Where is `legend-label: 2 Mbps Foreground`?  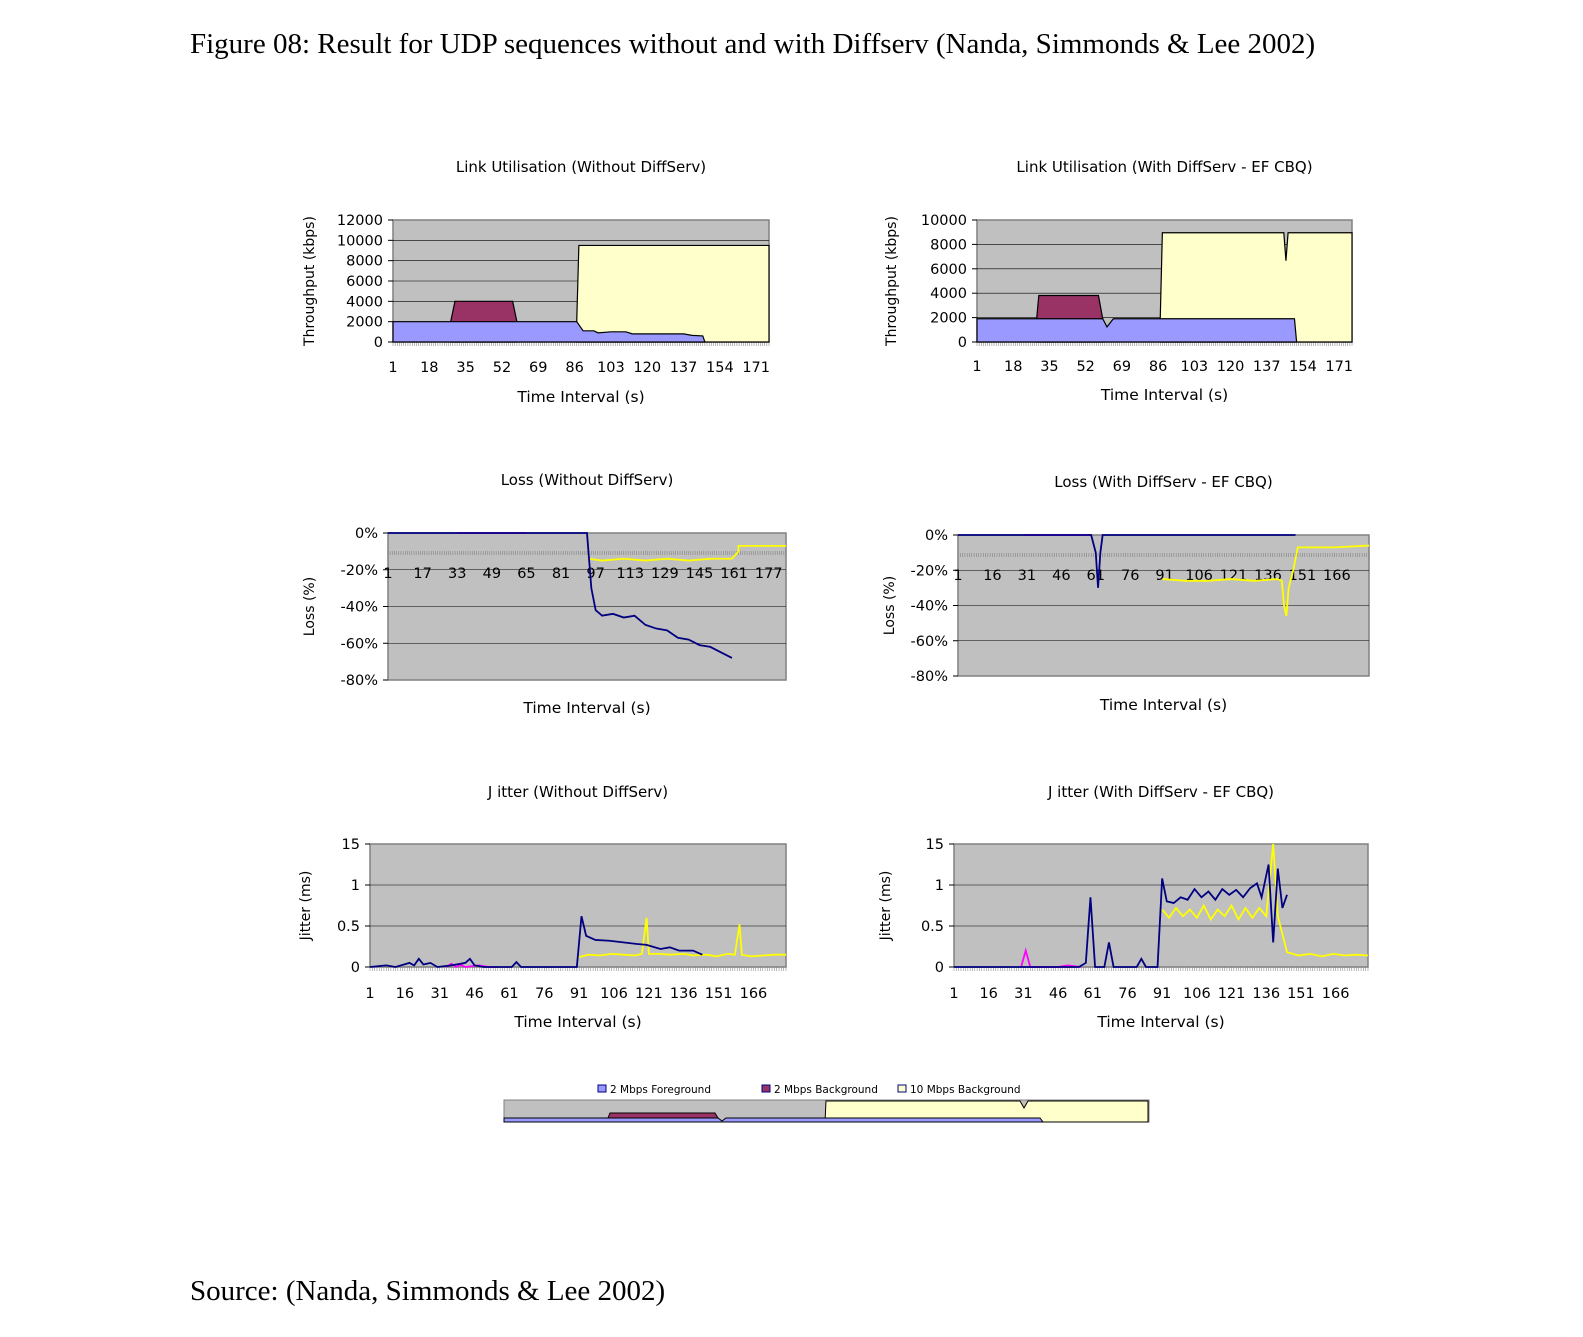
legend-label: 2 Mbps Foreground is located at coordinates (660, 1090).